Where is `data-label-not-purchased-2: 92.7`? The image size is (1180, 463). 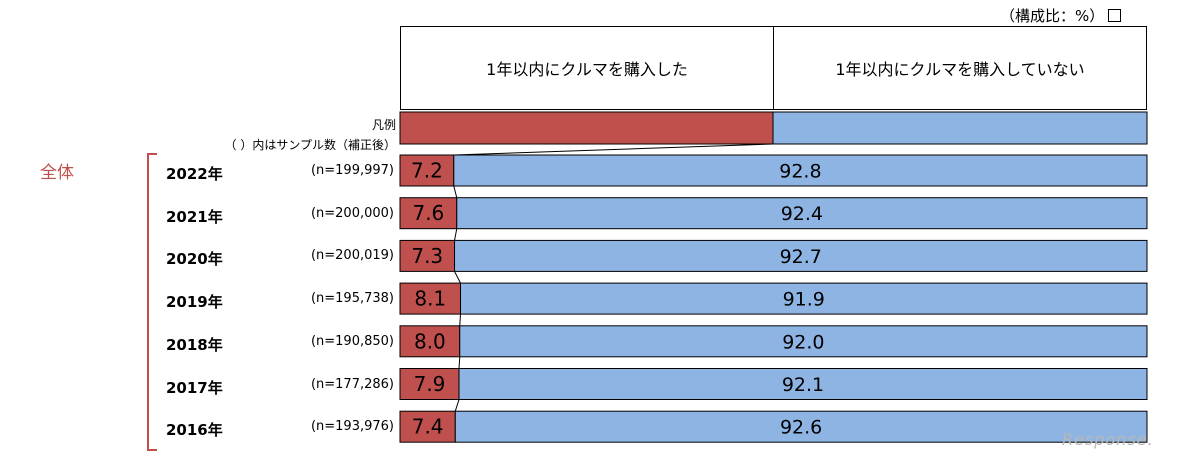 data-label-not-purchased-2: 92.7 is located at coordinates (801, 257).